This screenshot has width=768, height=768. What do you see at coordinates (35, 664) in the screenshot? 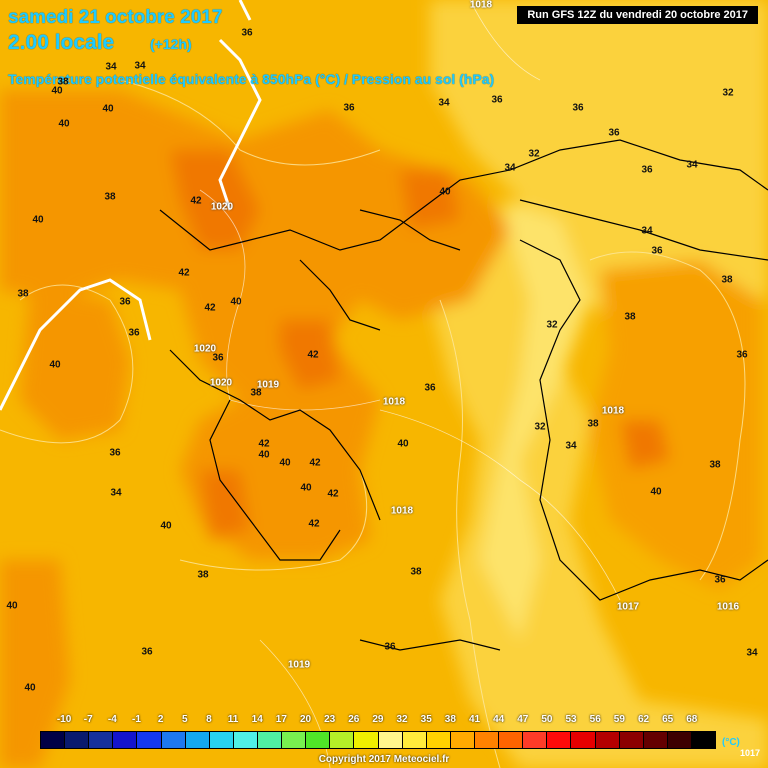
I see `field-zone-orange-southwest` at bounding box center [35, 664].